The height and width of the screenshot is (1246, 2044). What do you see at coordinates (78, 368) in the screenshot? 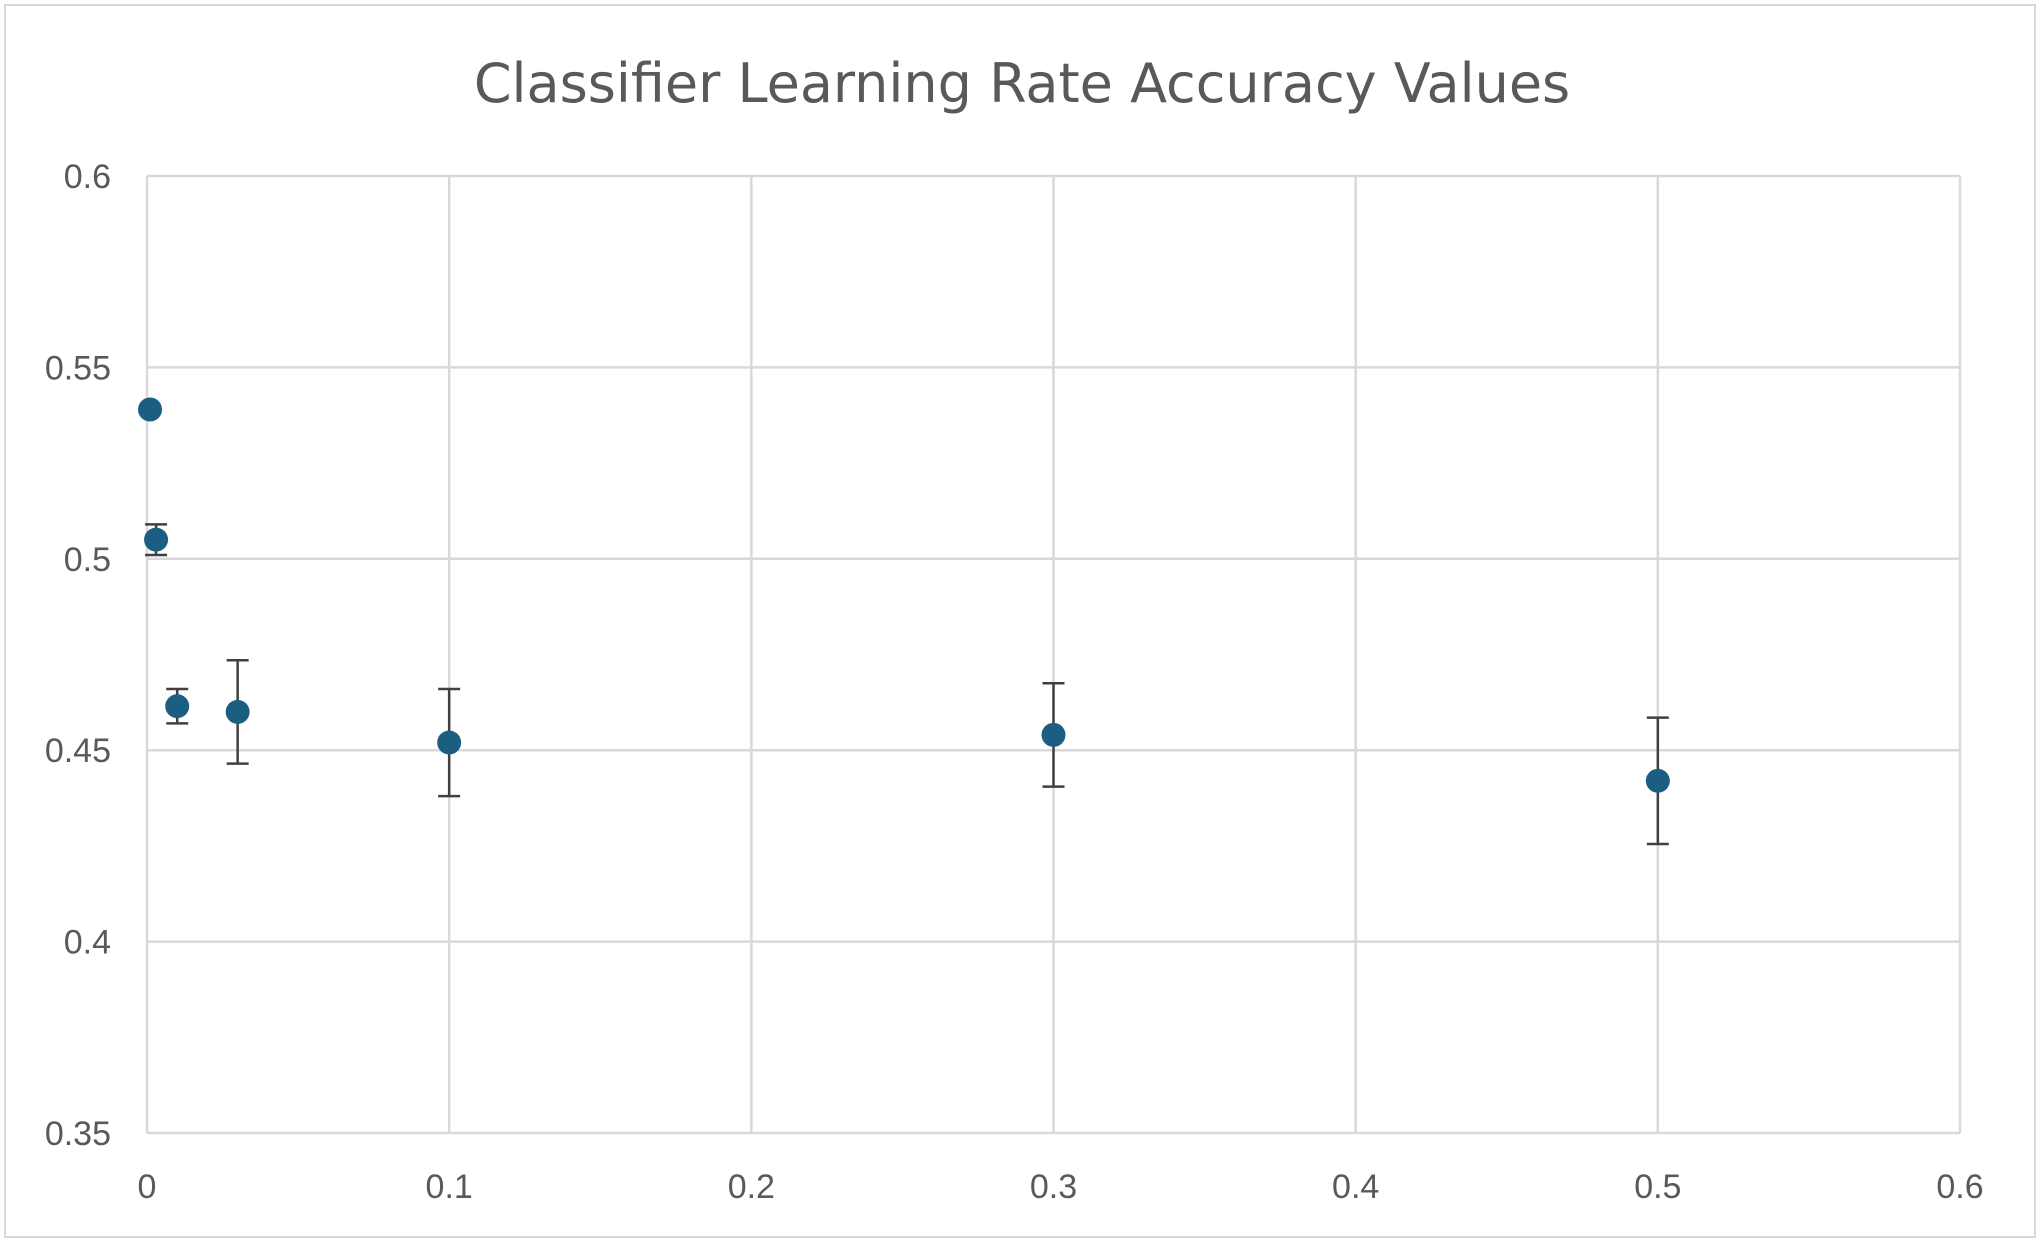
I see `y-tick-label: 0.55` at bounding box center [78, 368].